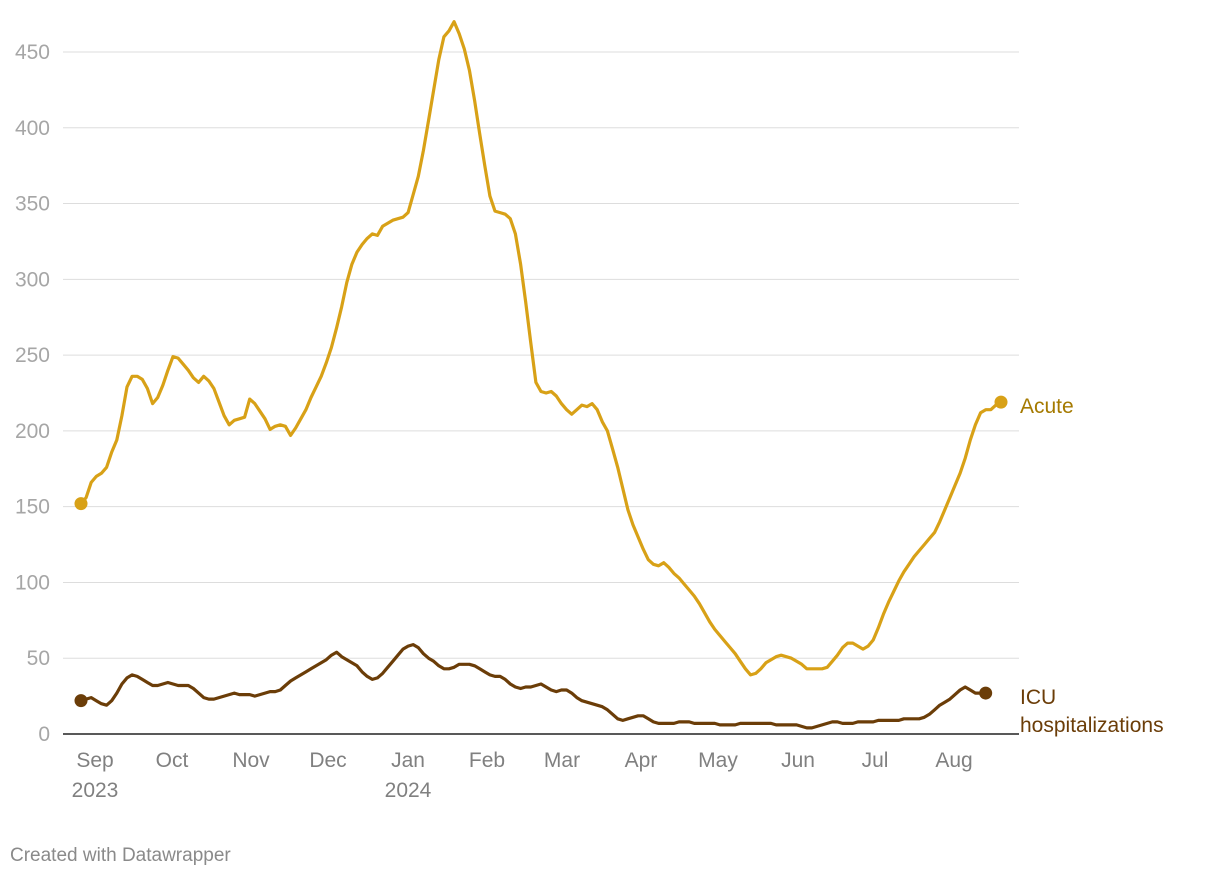  What do you see at coordinates (32, 431) in the screenshot?
I see `y-tick-label: 200` at bounding box center [32, 431].